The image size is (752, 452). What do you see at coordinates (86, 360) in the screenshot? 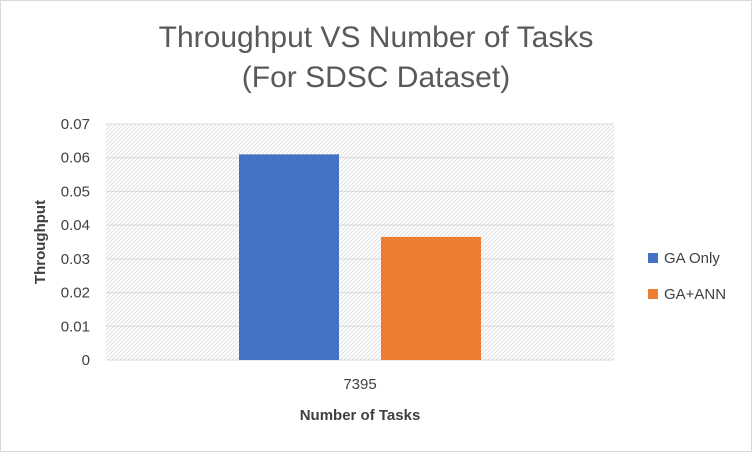
I see `y-tick-label: 0` at bounding box center [86, 360].